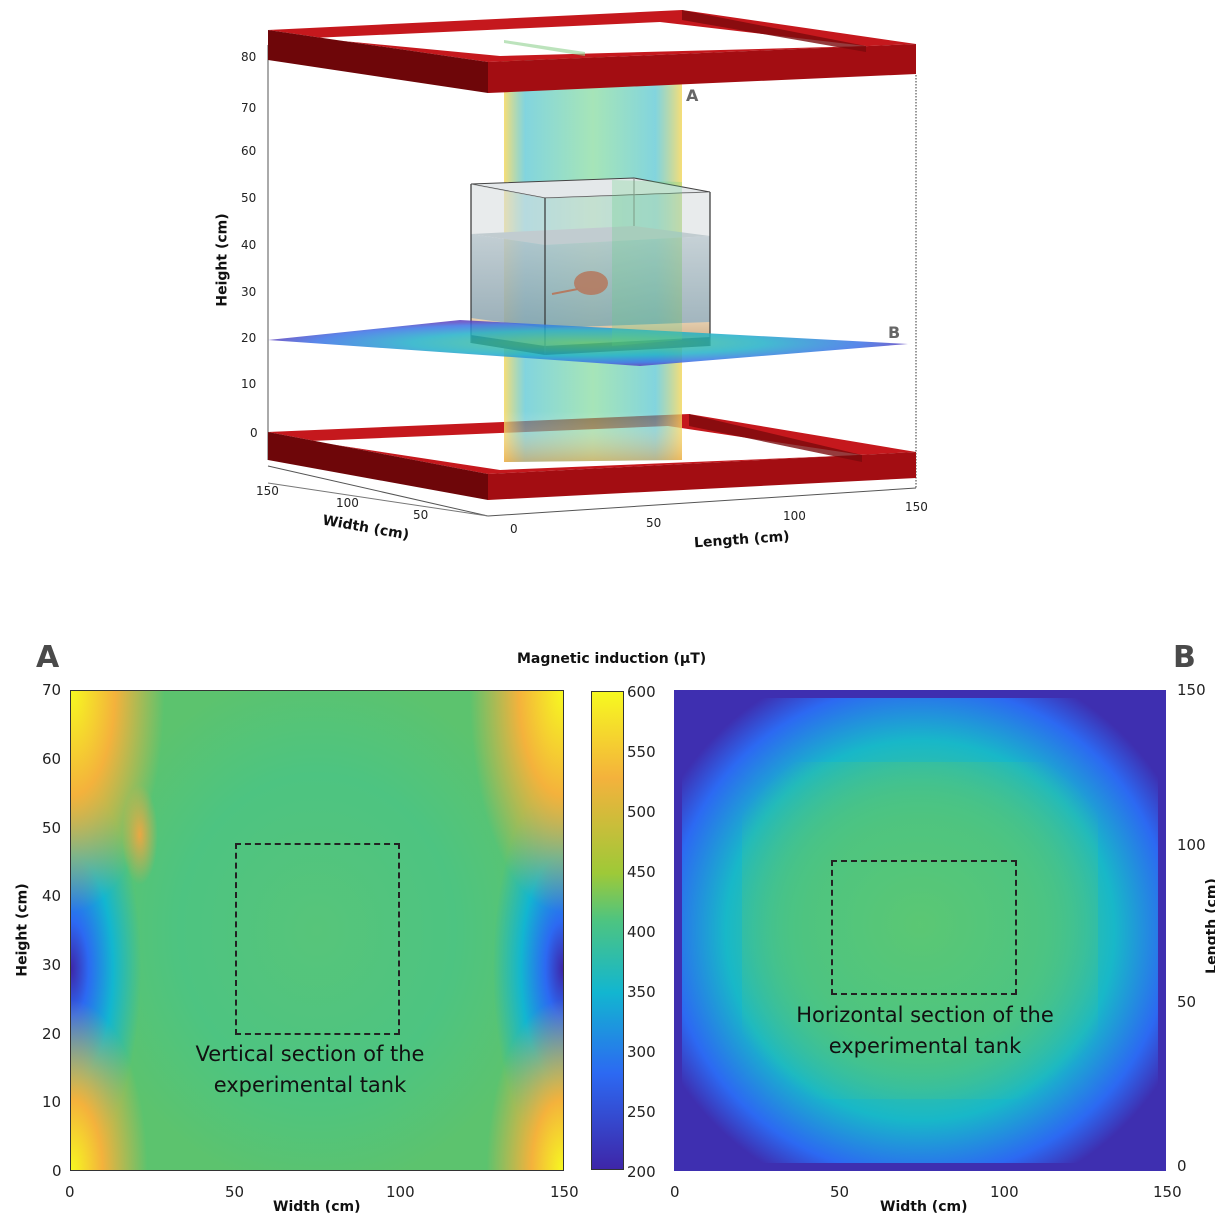  I want to click on panel-letter-a: A, so click(48, 657).